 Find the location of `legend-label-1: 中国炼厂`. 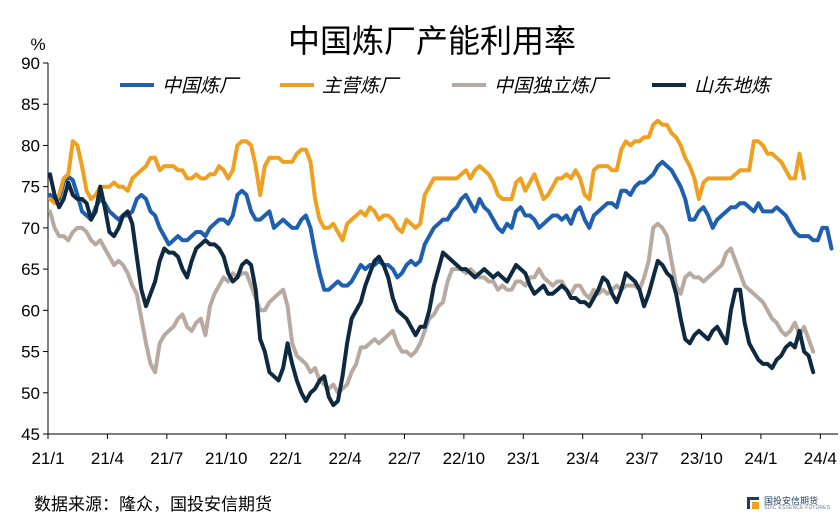

legend-label-1: 中国炼厂 is located at coordinates (201, 86).